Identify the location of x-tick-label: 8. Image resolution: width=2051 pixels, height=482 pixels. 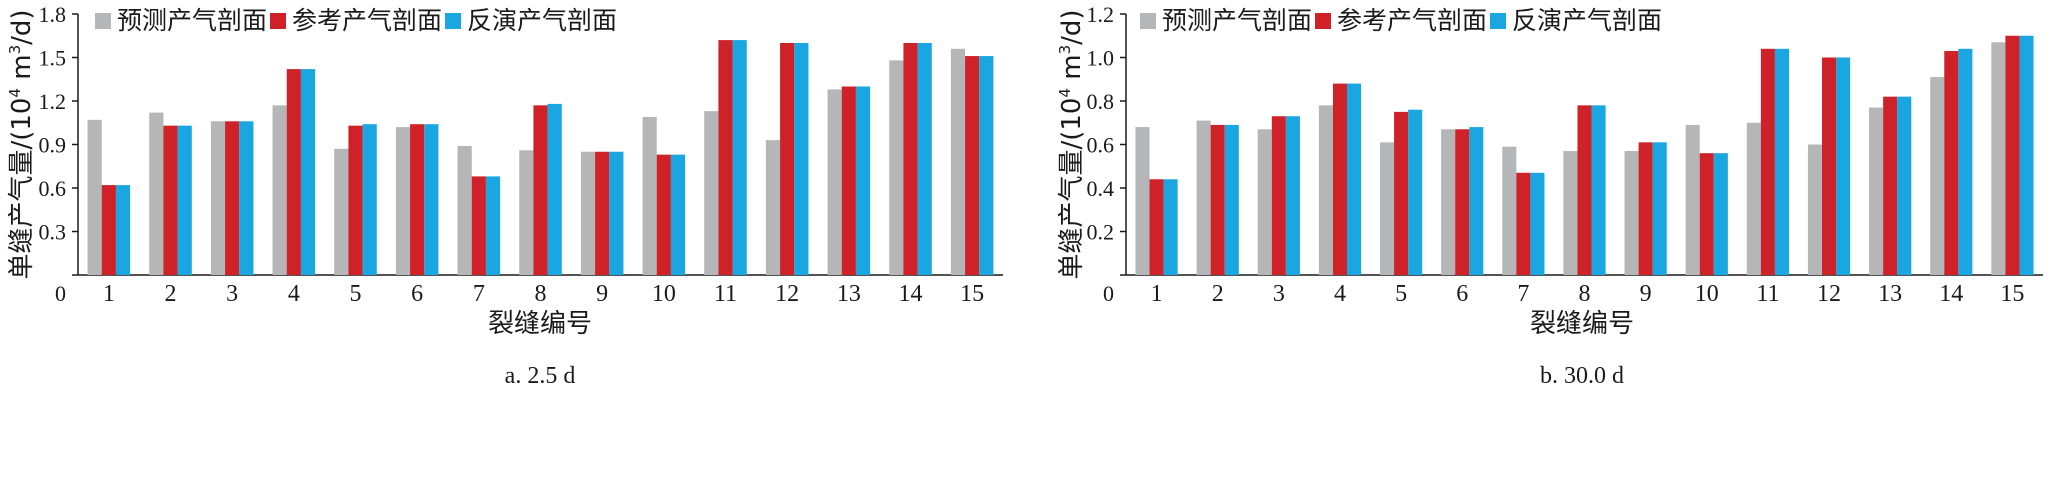
(541, 294).